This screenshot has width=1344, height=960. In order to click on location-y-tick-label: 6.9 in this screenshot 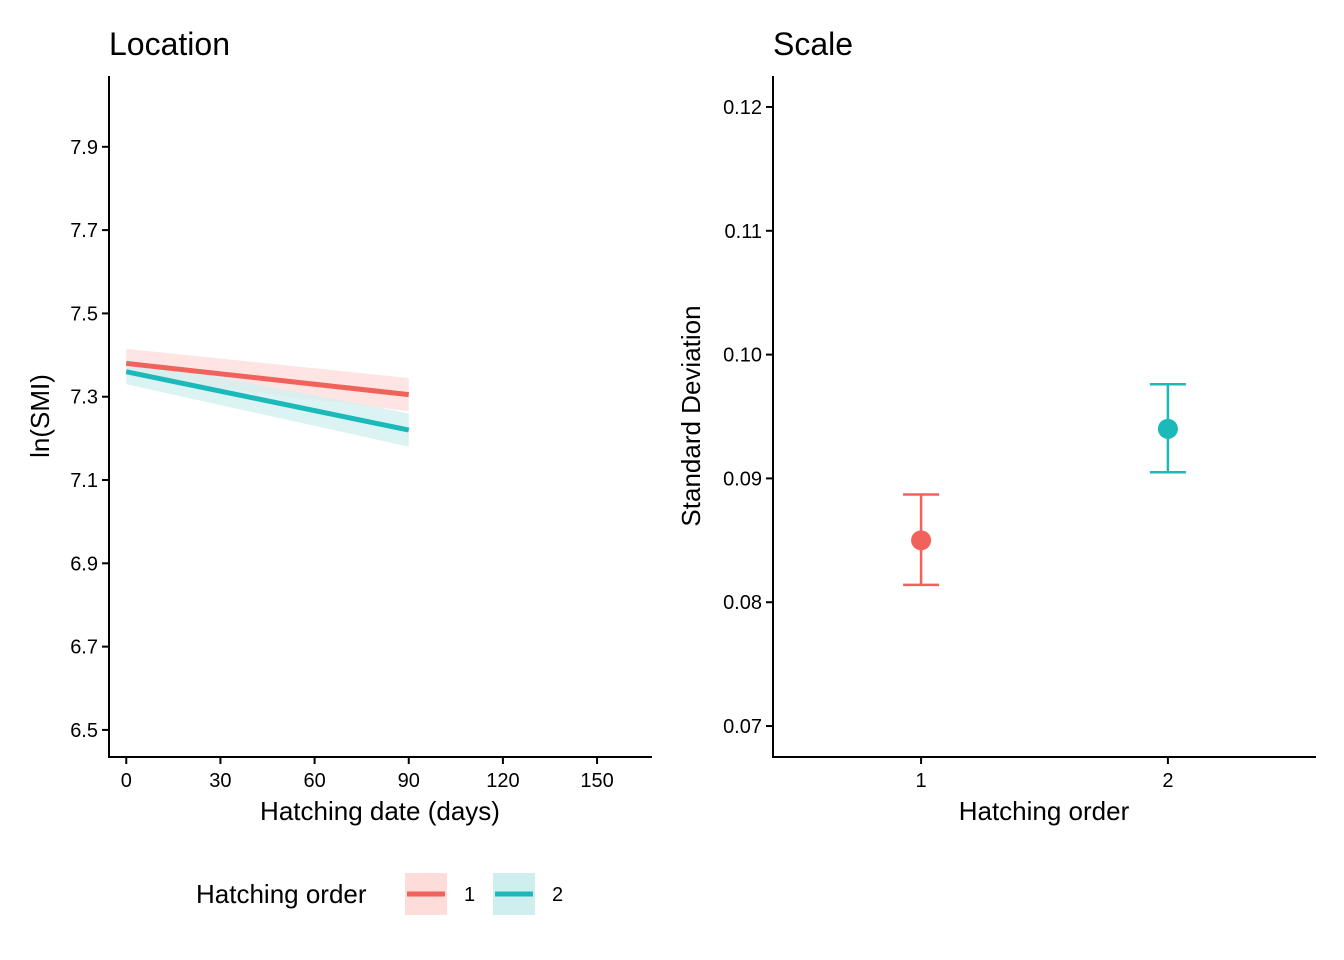, I will do `click(84, 564)`.